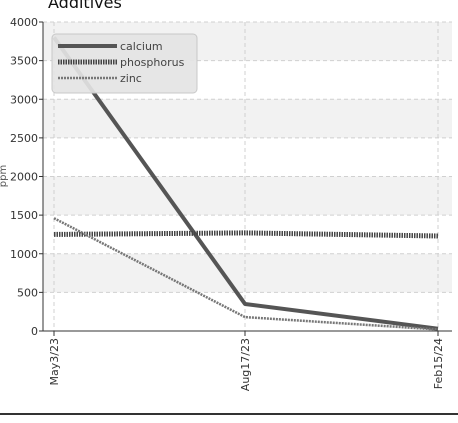 The width and height of the screenshot is (458, 423). Describe the element at coordinates (438, 363) in the screenshot. I see `x-tick-label: Feb15/24` at that location.